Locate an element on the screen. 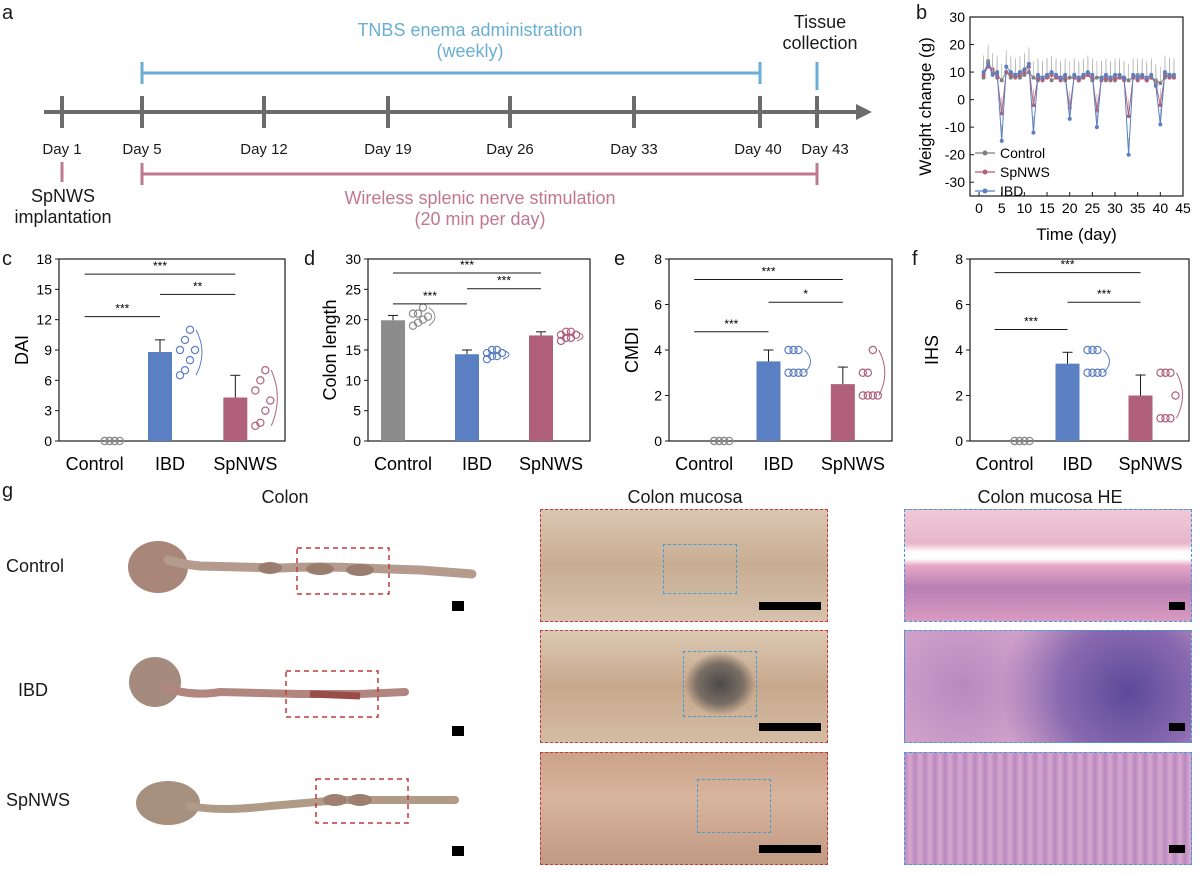 Image resolution: width=1200 pixels, height=876 pixels. legend-label: SpNWS is located at coordinates (1025, 172).